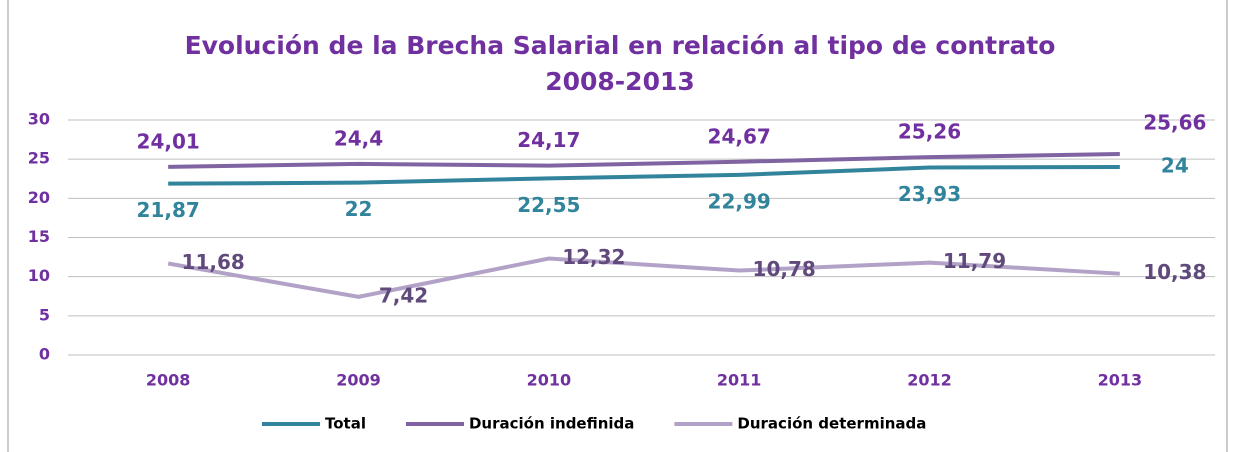 The width and height of the screenshot is (1235, 452). What do you see at coordinates (739, 136) in the screenshot?
I see `data-label: 24,67` at bounding box center [739, 136].